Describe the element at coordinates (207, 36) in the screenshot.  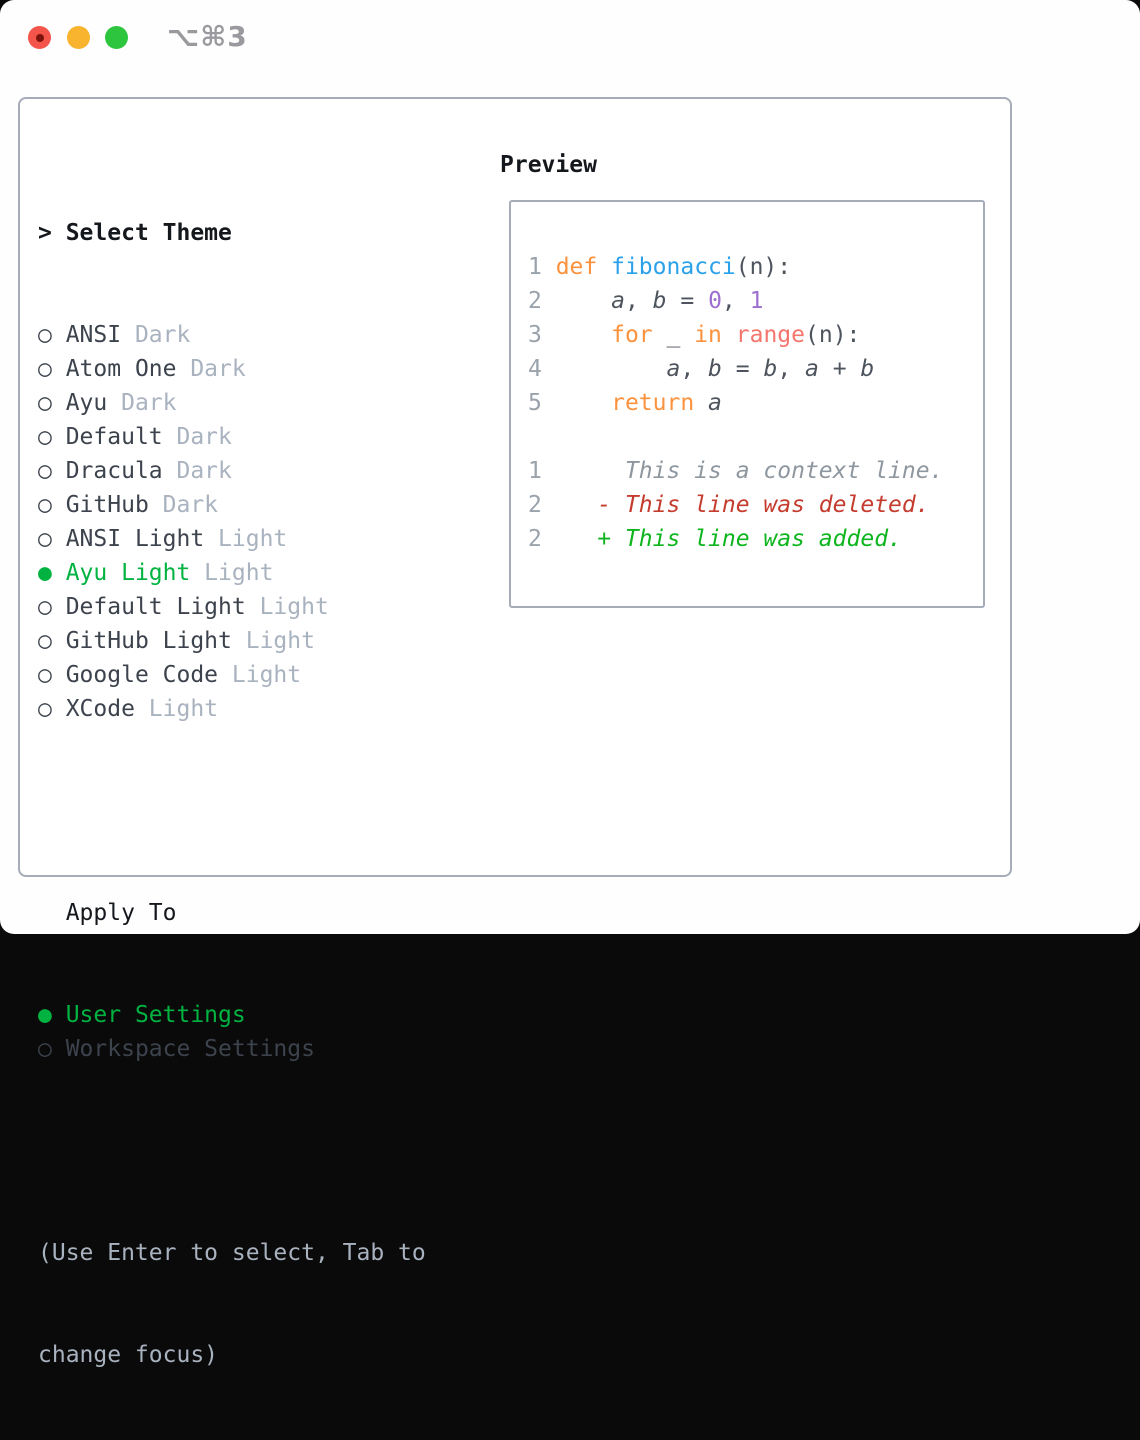
I see `window-shortcut-label: ⌥⌘3` at that location.